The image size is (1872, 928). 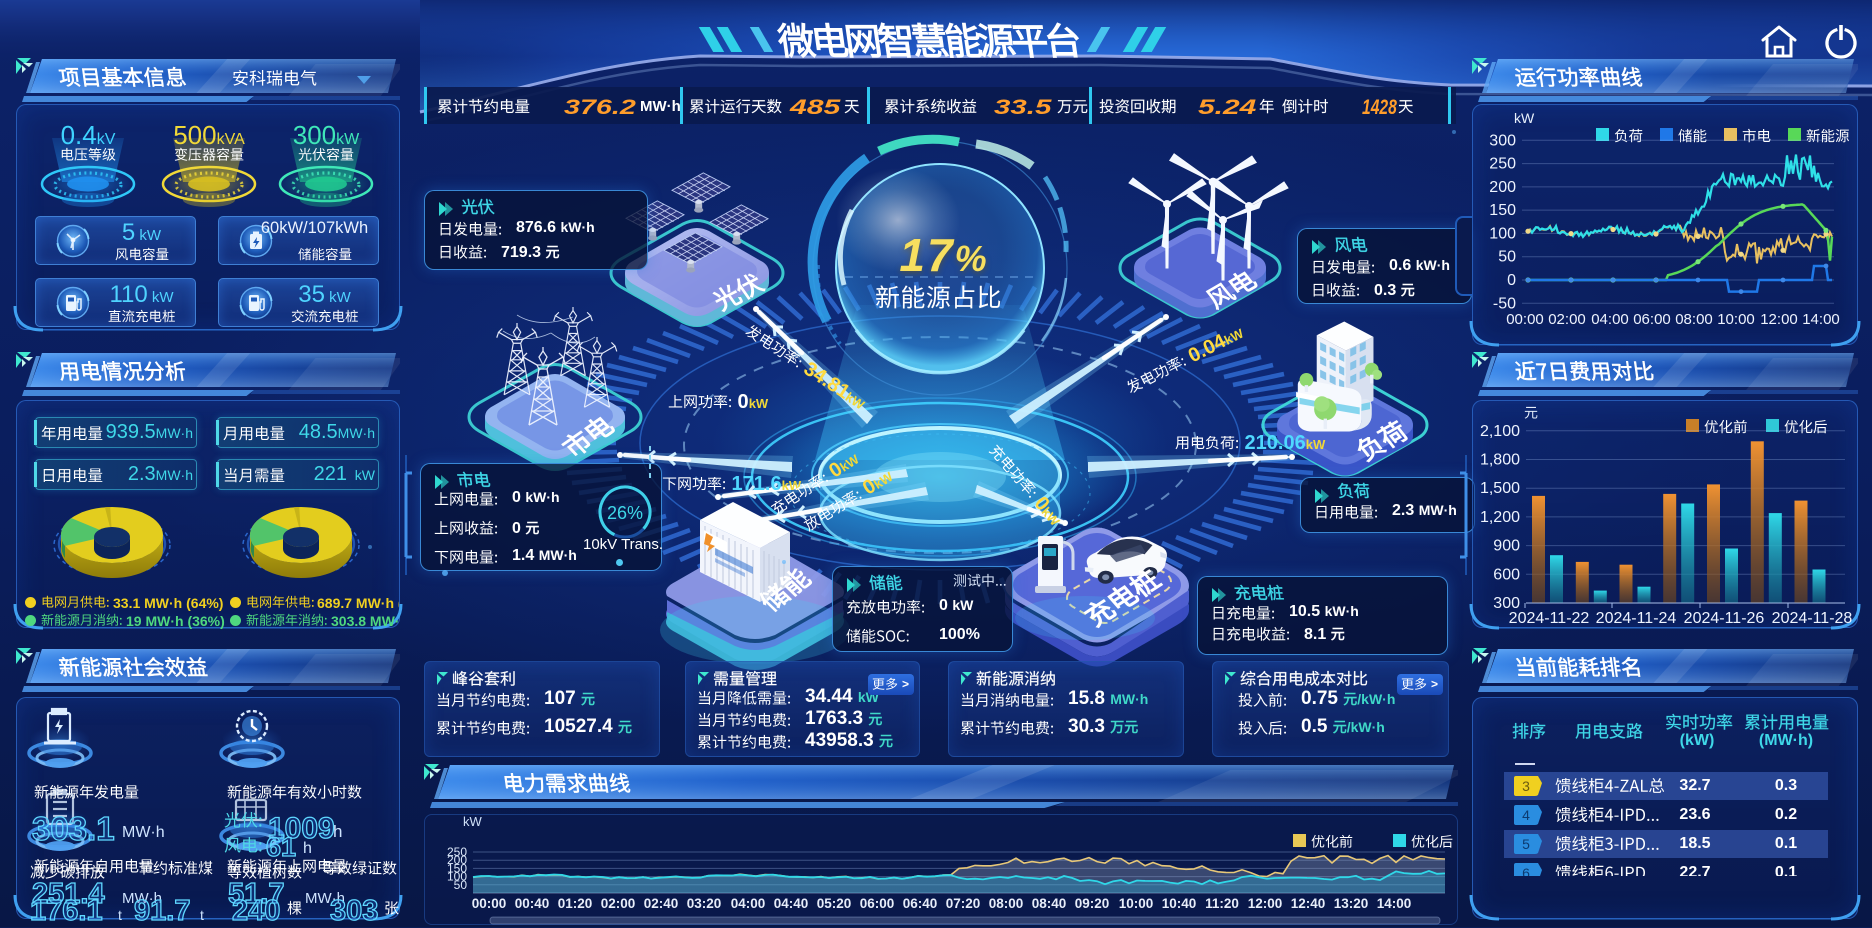 What do you see at coordinates (1308, 903) in the screenshot?
I see `svg-text: 12:40` at bounding box center [1308, 903].